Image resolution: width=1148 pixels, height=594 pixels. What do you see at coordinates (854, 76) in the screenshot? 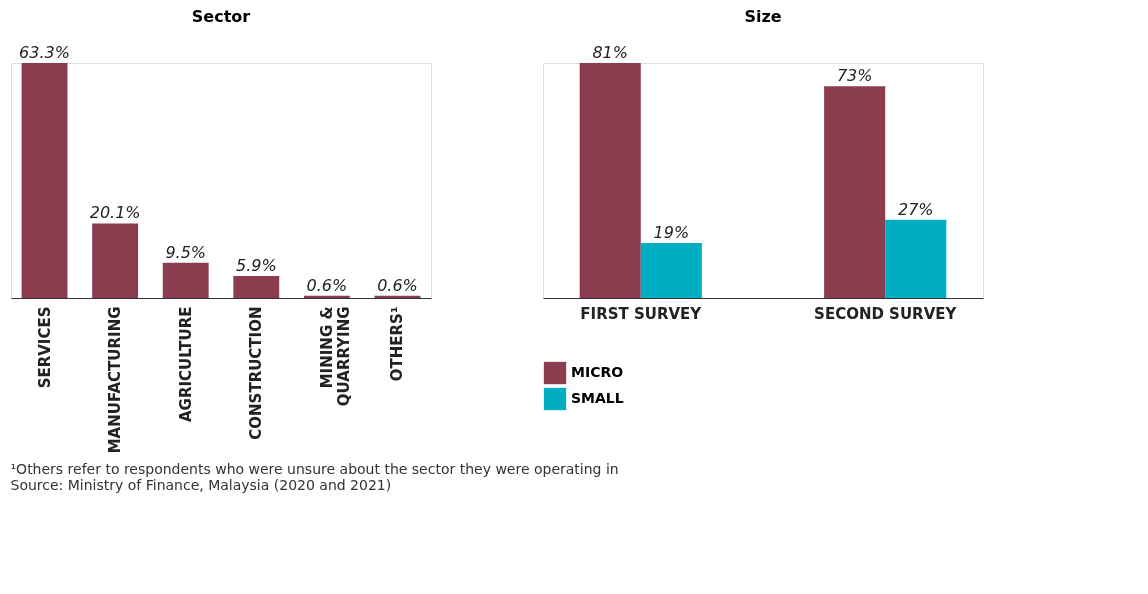
I see `data-label: 73%` at bounding box center [854, 76].